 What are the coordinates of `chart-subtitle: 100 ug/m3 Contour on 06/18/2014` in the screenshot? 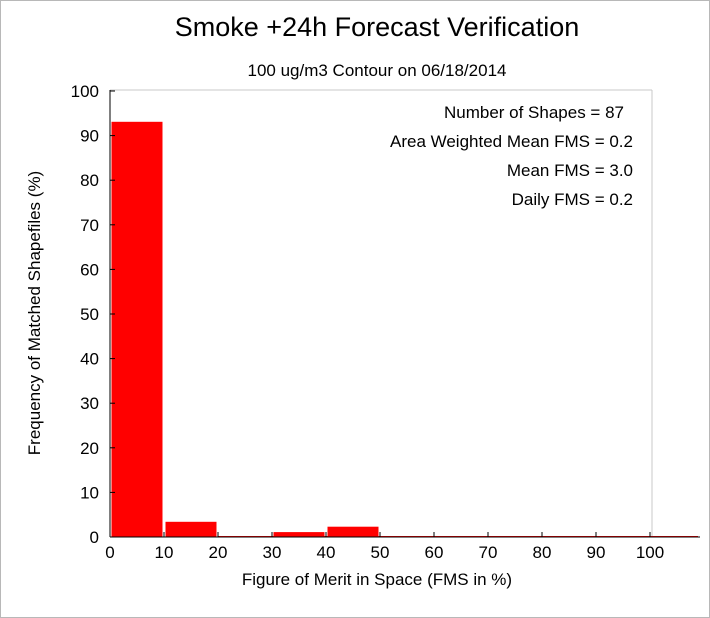 It's located at (377, 70).